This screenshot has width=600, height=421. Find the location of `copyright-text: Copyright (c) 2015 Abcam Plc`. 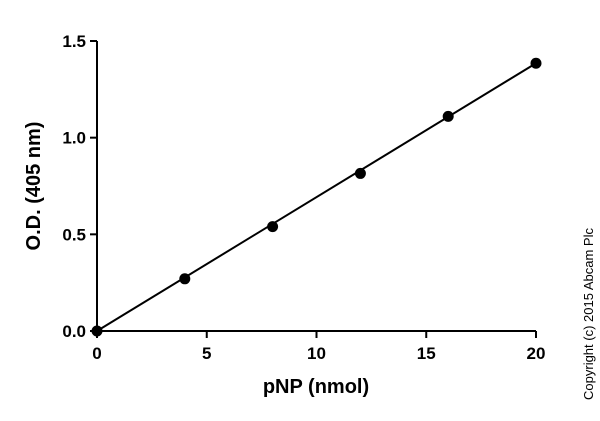

copyright-text: Copyright (c) 2015 Abcam Plc is located at coordinates (588, 314).